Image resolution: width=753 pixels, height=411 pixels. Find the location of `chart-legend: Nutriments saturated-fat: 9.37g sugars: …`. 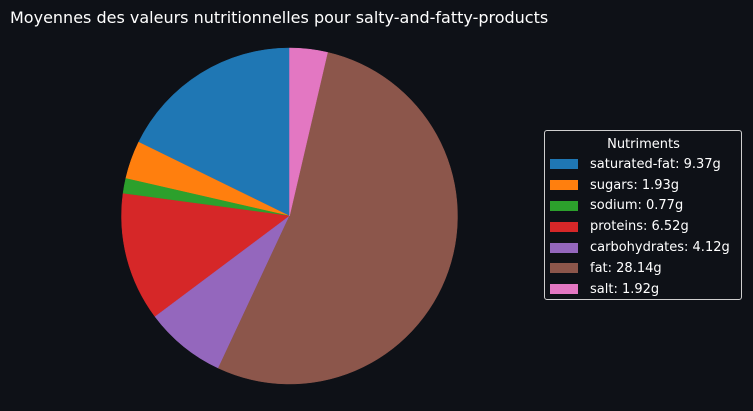

chart-legend: Nutriments saturated-fat: 9.37g sugars: … is located at coordinates (643, 215).